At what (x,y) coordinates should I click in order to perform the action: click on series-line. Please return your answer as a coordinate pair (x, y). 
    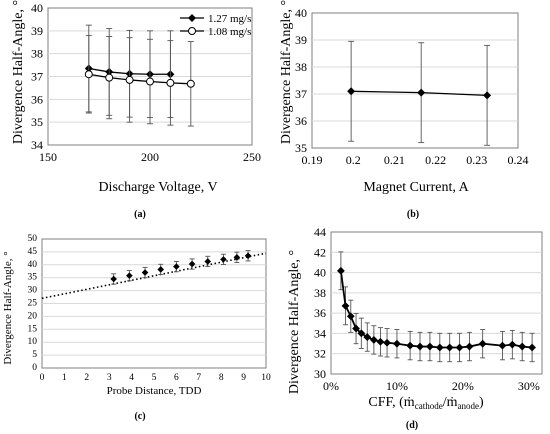
    Looking at the image, I should click on (436, 309).